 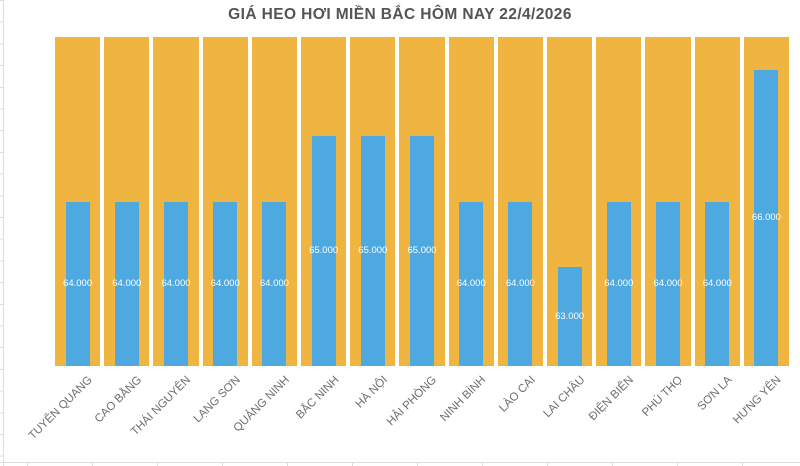 I want to click on x-axis-label: LẠNG SƠN, so click(x=217, y=400).